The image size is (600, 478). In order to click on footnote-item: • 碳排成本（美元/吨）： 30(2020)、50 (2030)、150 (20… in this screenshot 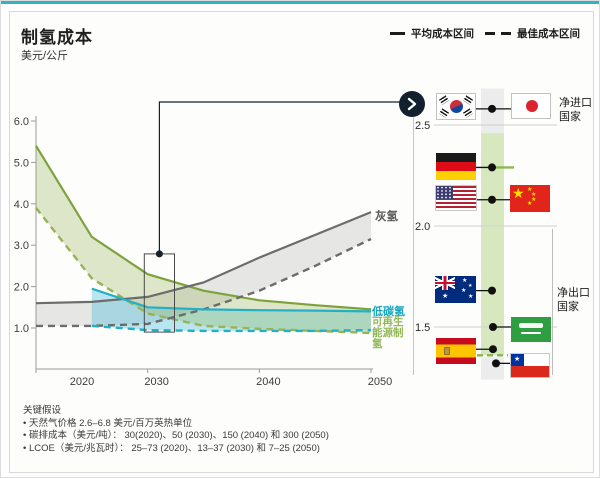, I will do `click(176, 435)`.